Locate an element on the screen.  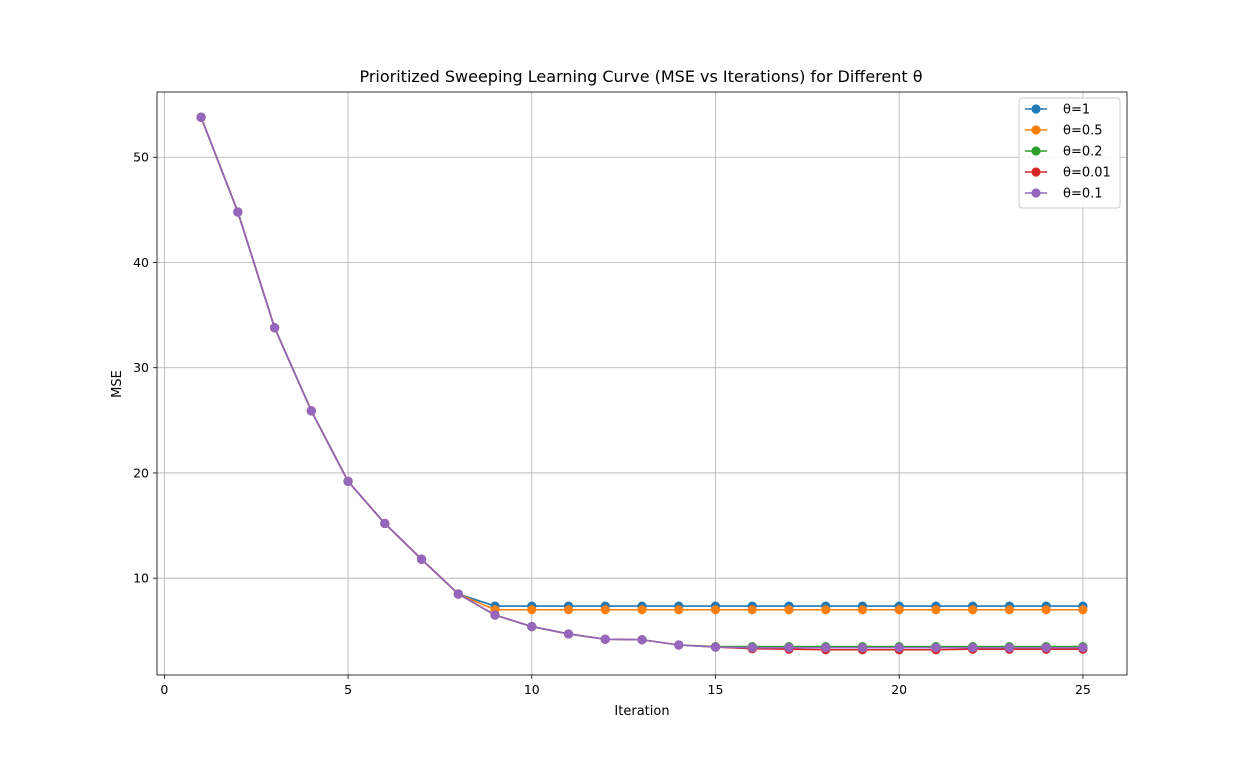
x-tick-label: 20 is located at coordinates (899, 689).